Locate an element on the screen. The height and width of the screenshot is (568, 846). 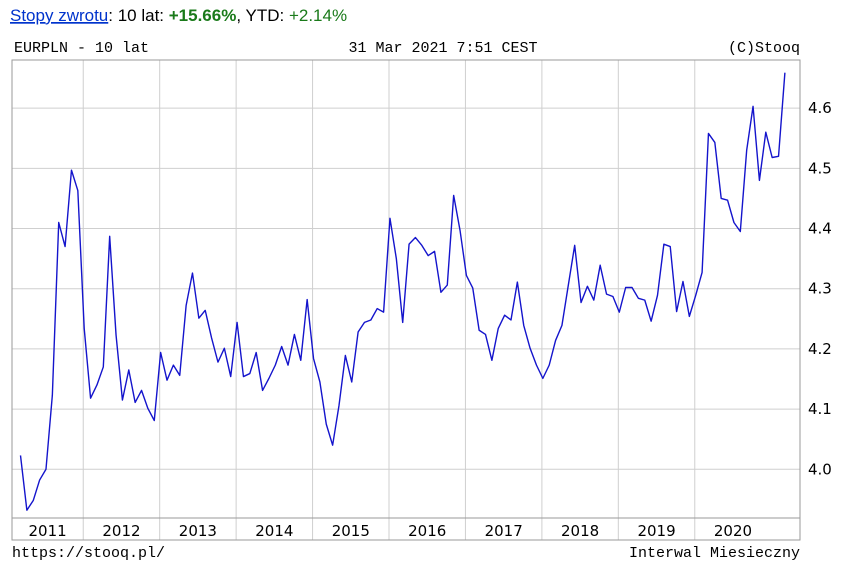
x-tick-label: 2018 is located at coordinates (580, 531).